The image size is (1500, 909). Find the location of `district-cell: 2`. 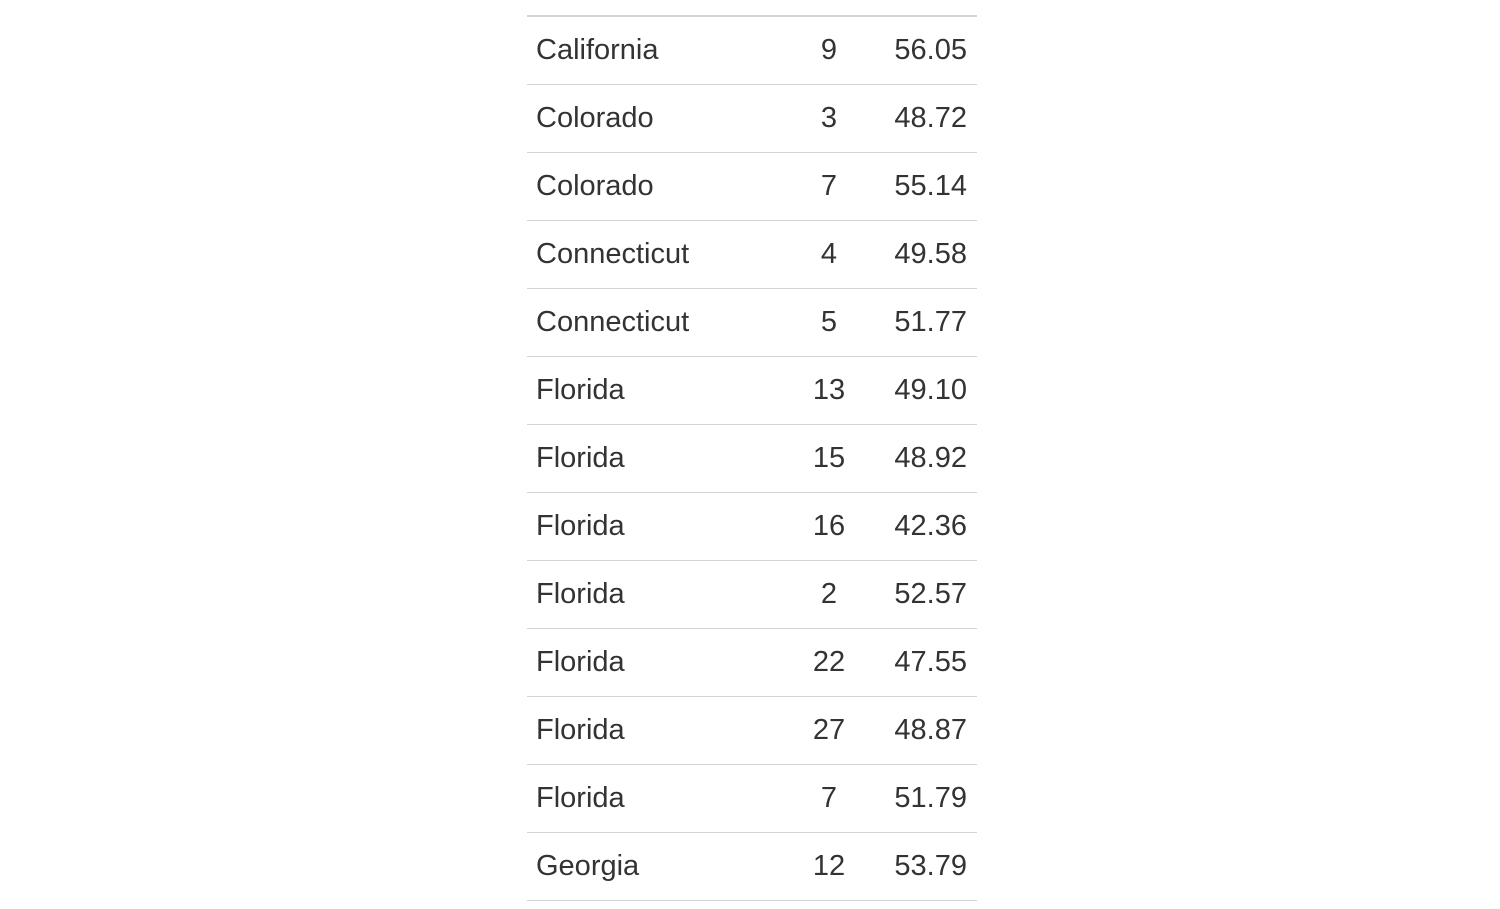

district-cell: 2 is located at coordinates (829, 594).